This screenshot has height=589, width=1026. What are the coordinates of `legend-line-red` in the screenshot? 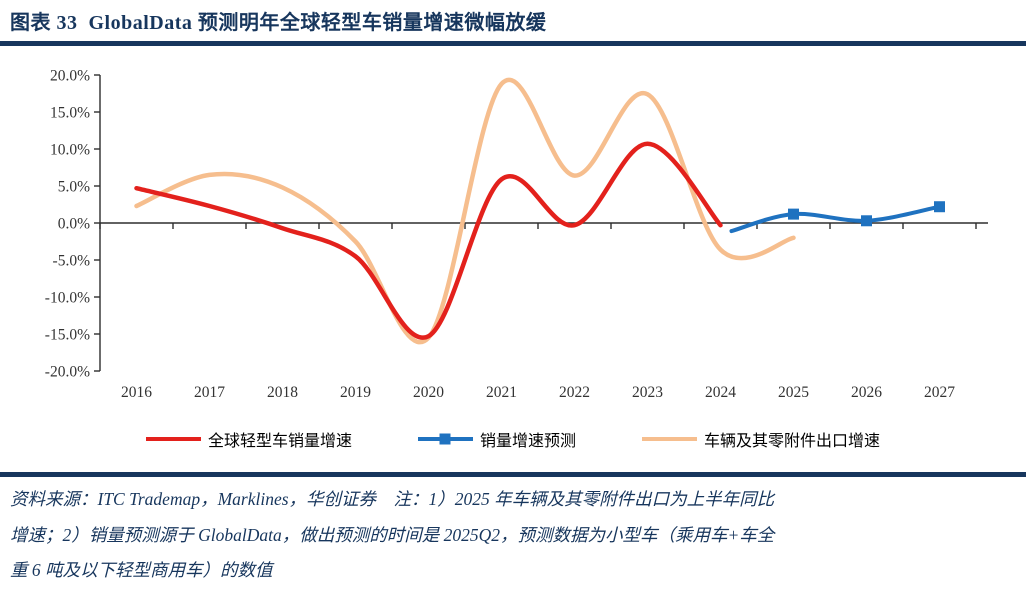 It's located at (173, 439).